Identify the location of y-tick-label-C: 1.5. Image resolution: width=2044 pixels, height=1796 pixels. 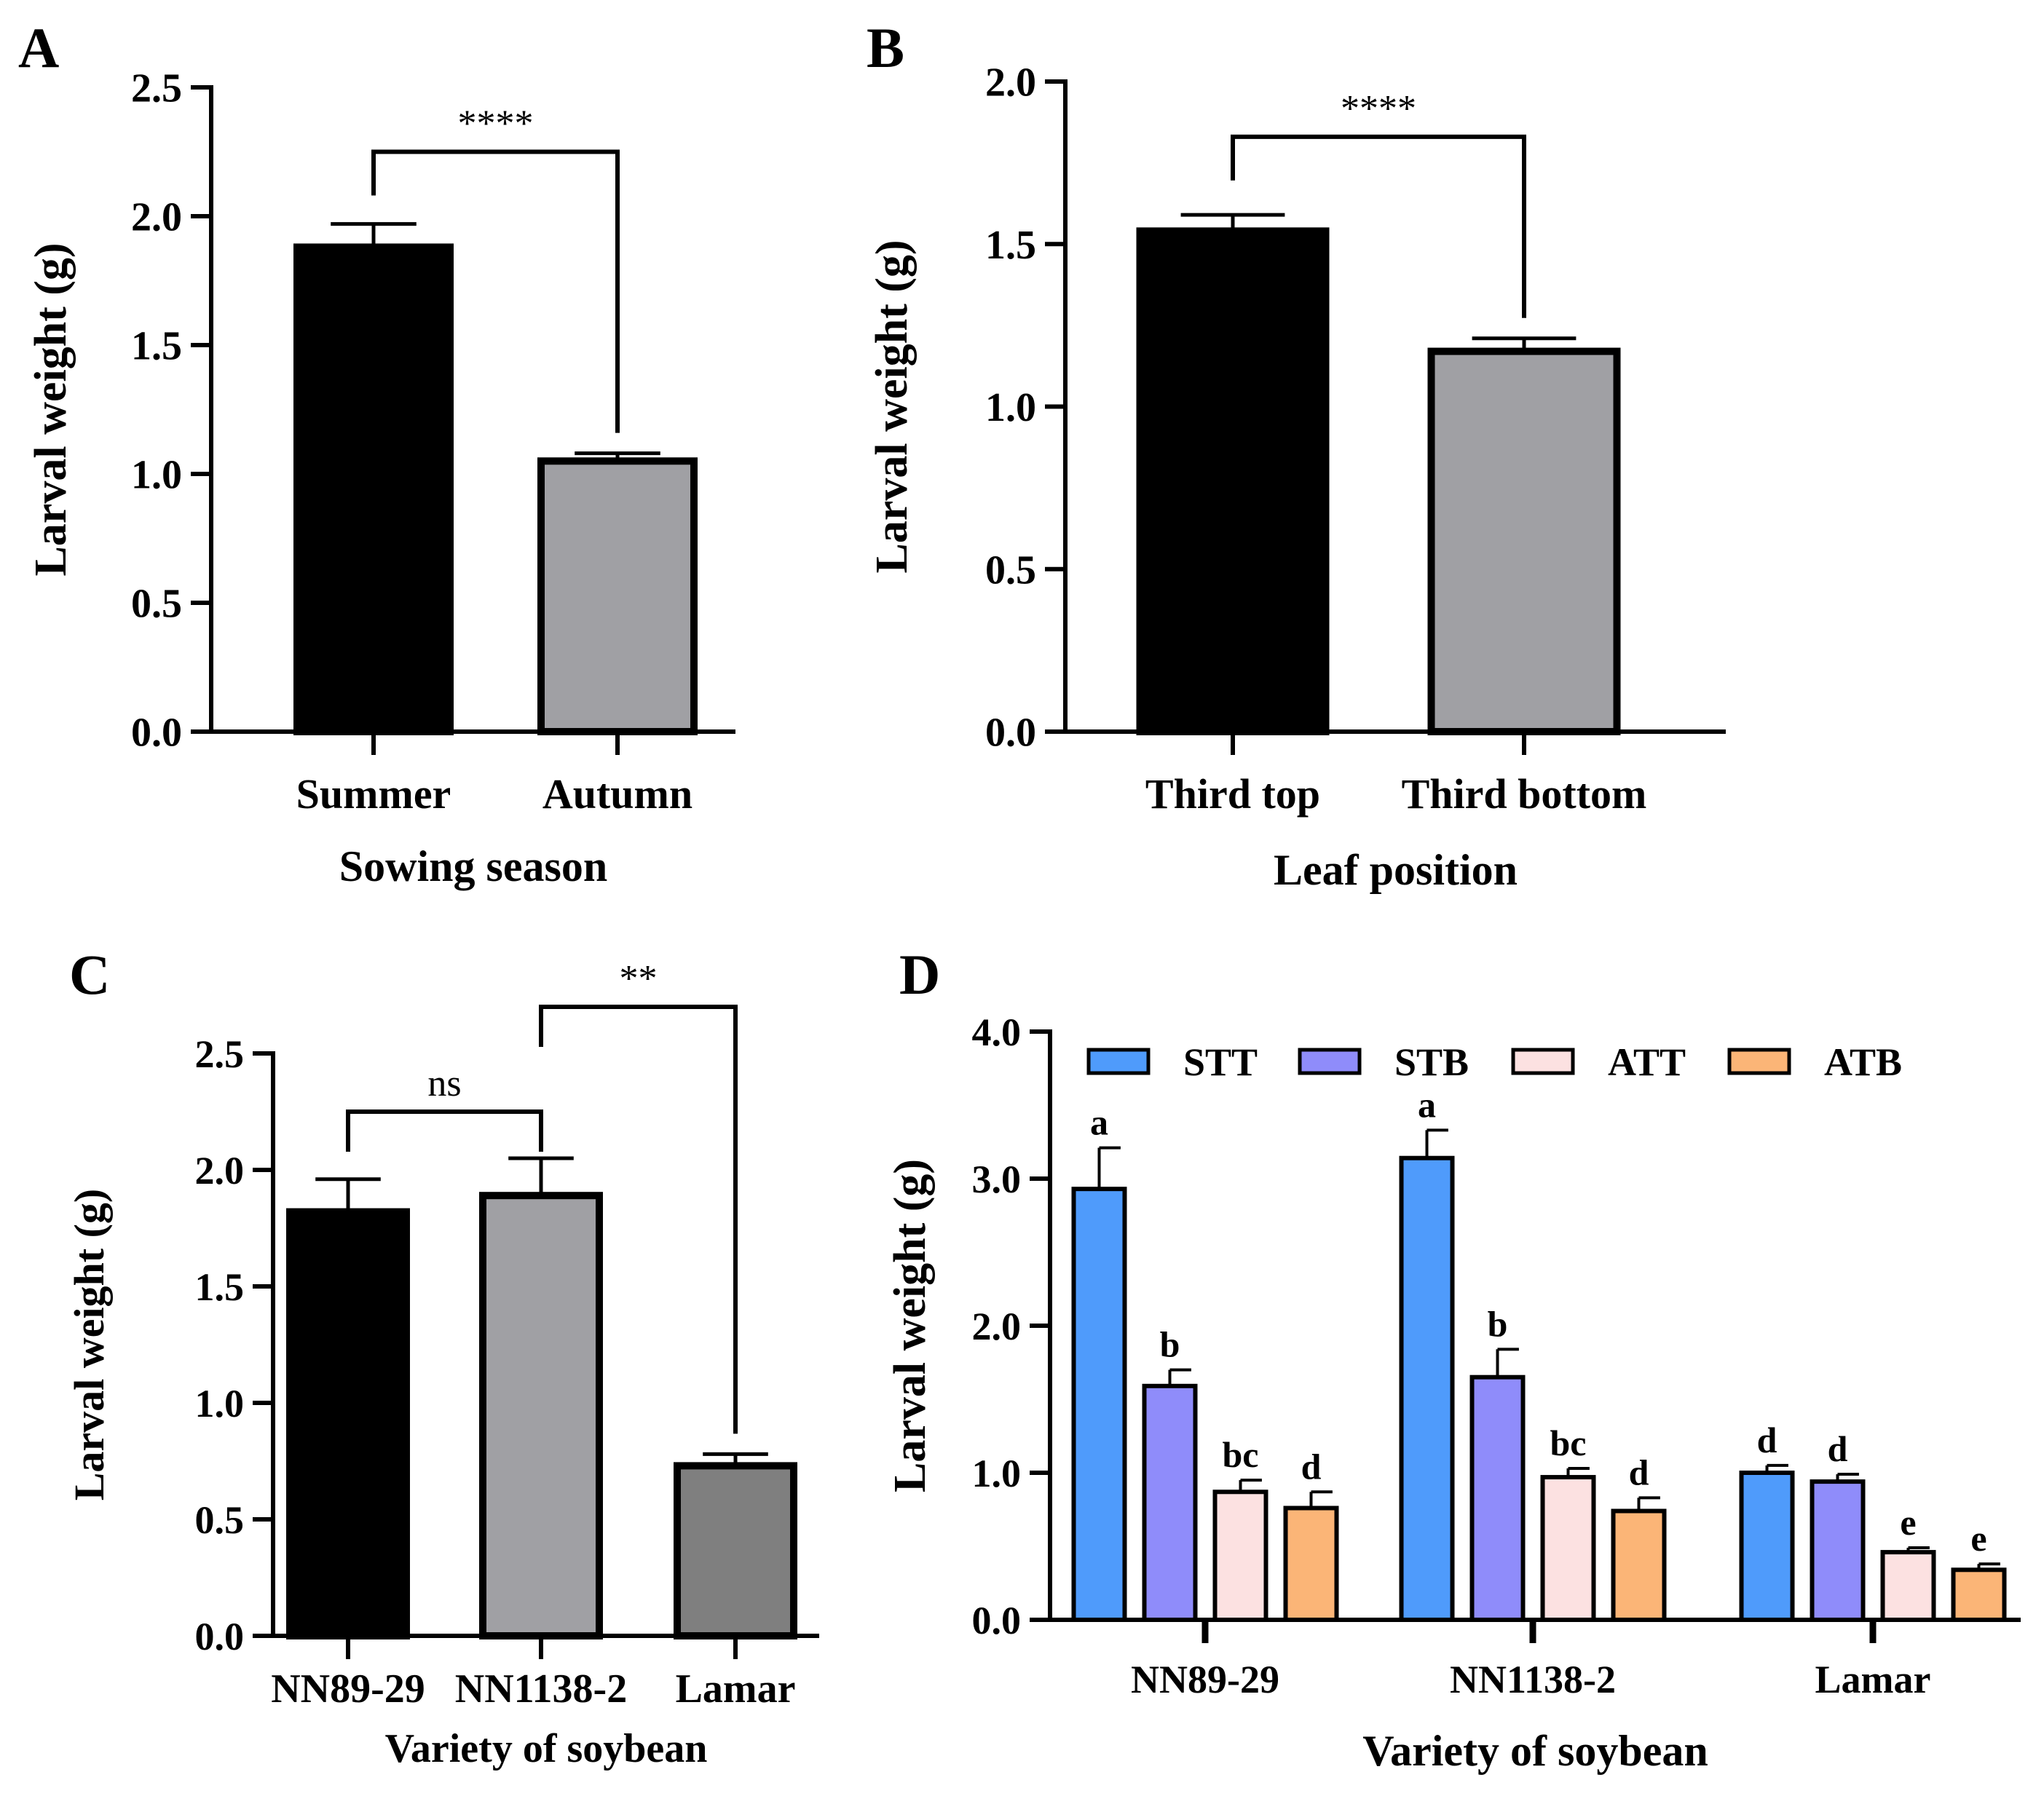
(220, 1287).